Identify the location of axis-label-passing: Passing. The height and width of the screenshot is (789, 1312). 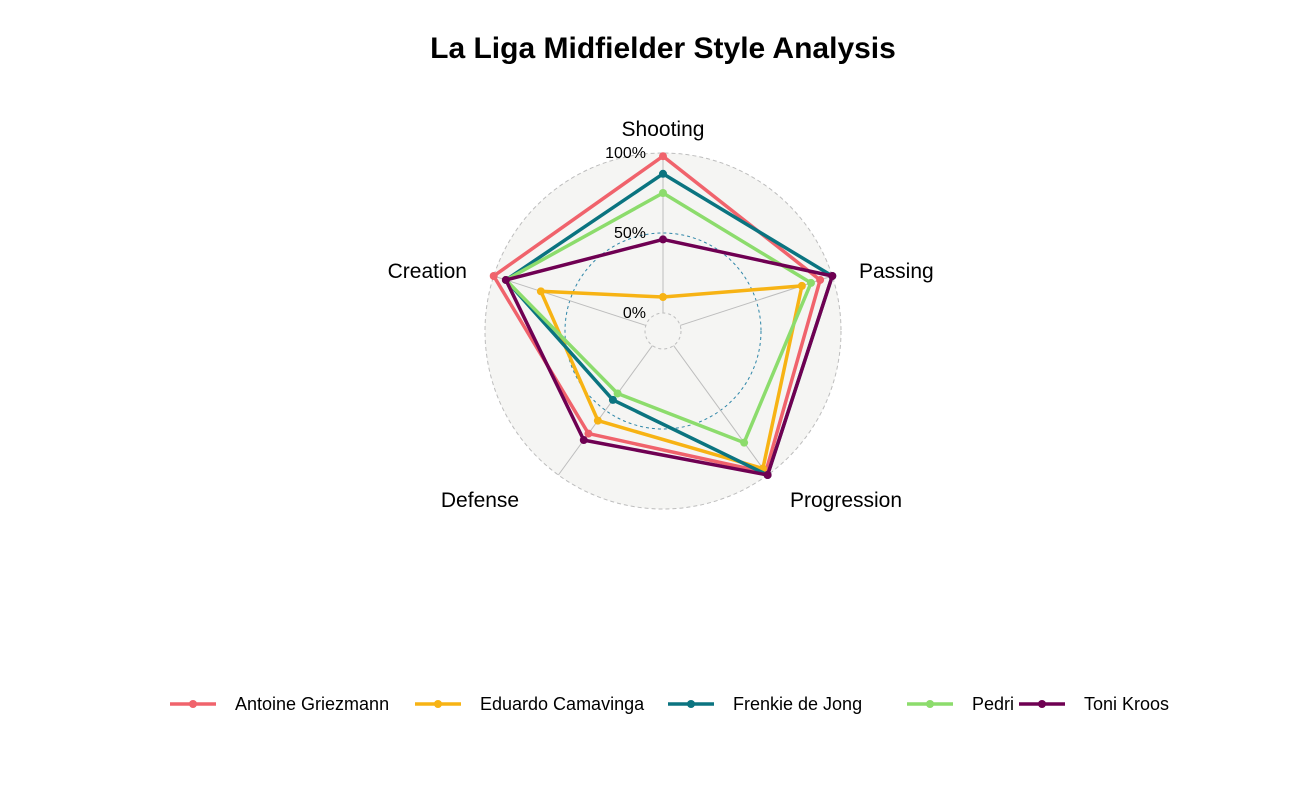
(896, 271).